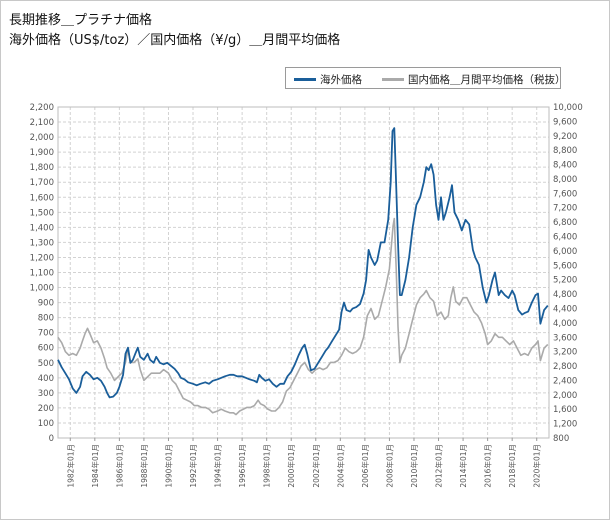 This screenshot has height=520, width=610. What do you see at coordinates (95, 466) in the screenshot?
I see `x-tick-label: 1984年01月` at bounding box center [95, 466].